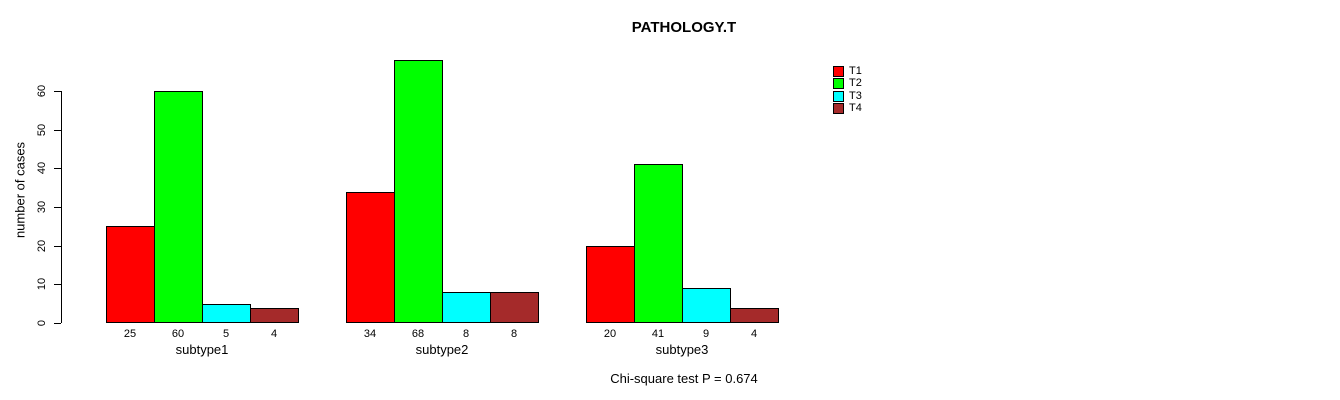 Image resolution: width=1340 pixels, height=400 pixels. I want to click on x-category-label: subtype1, so click(202, 349).